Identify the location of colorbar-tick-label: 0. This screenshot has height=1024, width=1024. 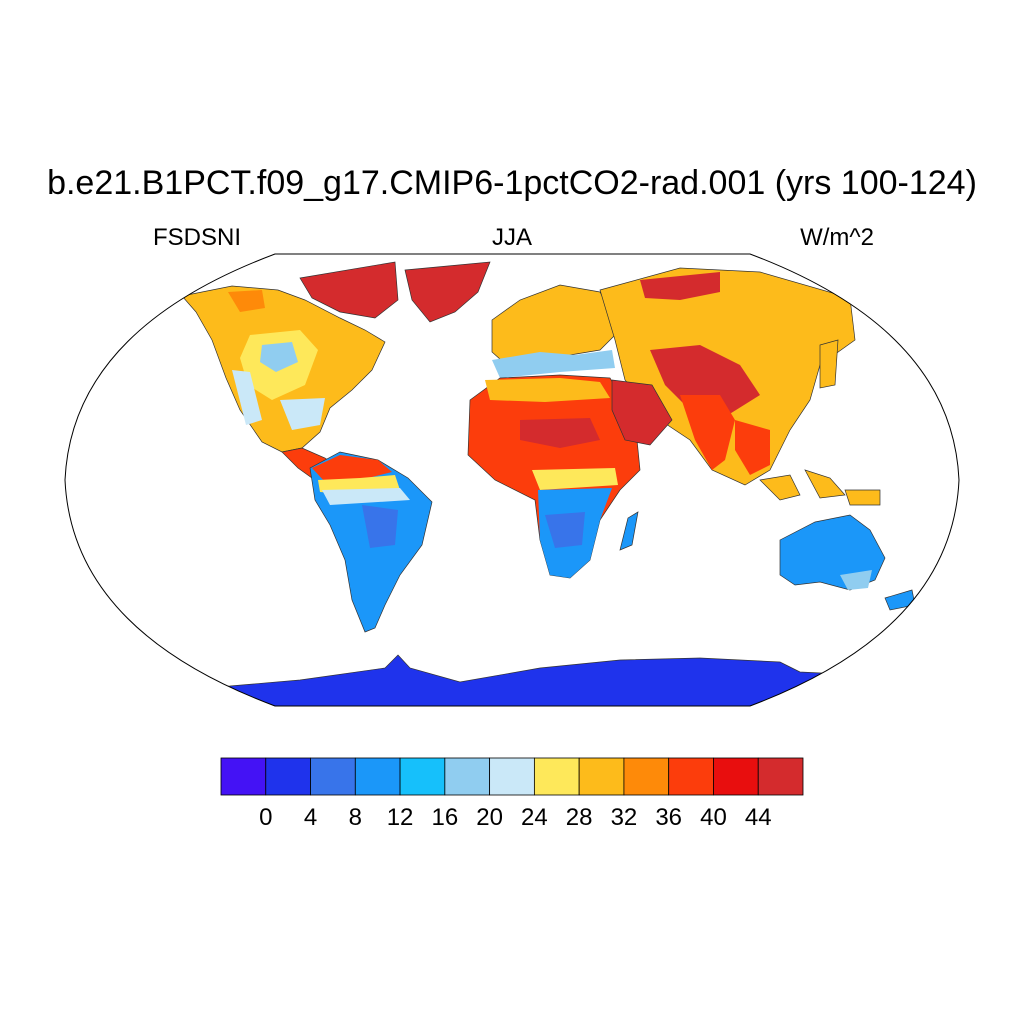
(266, 817).